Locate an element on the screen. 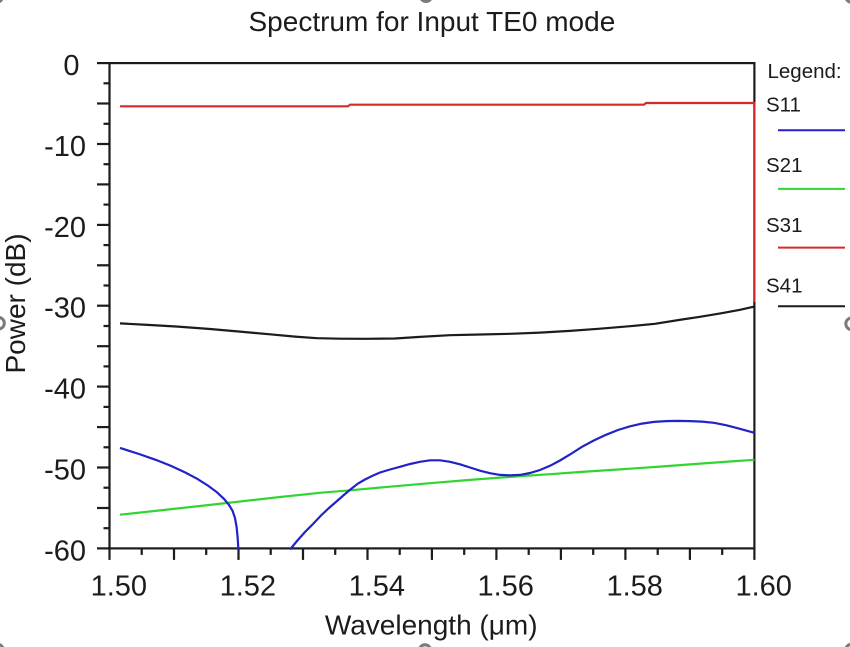 The image size is (850, 647). svg-text: Power (dB) is located at coordinates (15, 303).